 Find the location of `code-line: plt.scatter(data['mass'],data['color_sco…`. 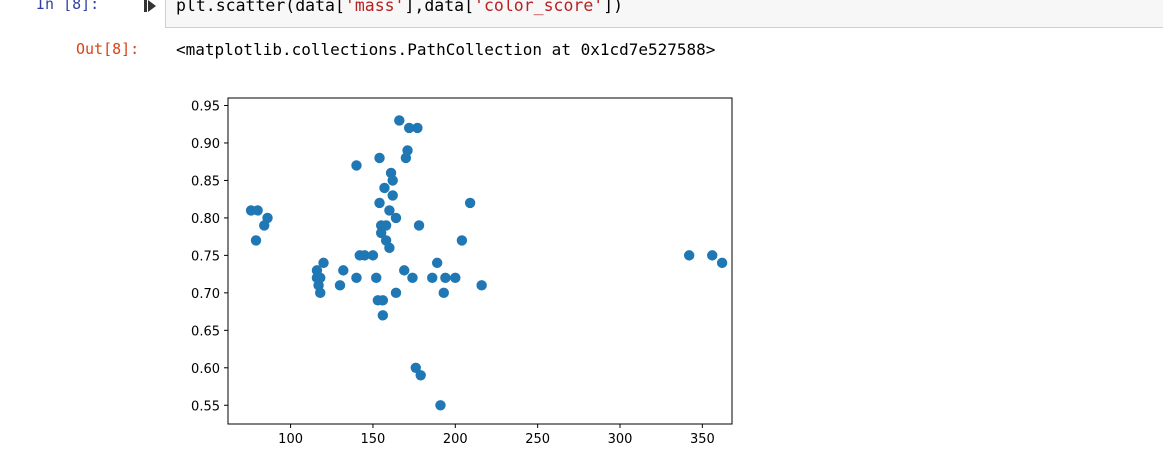

code-line: plt.scatter(data['mass'],data['color_sco… is located at coordinates (399, 7).